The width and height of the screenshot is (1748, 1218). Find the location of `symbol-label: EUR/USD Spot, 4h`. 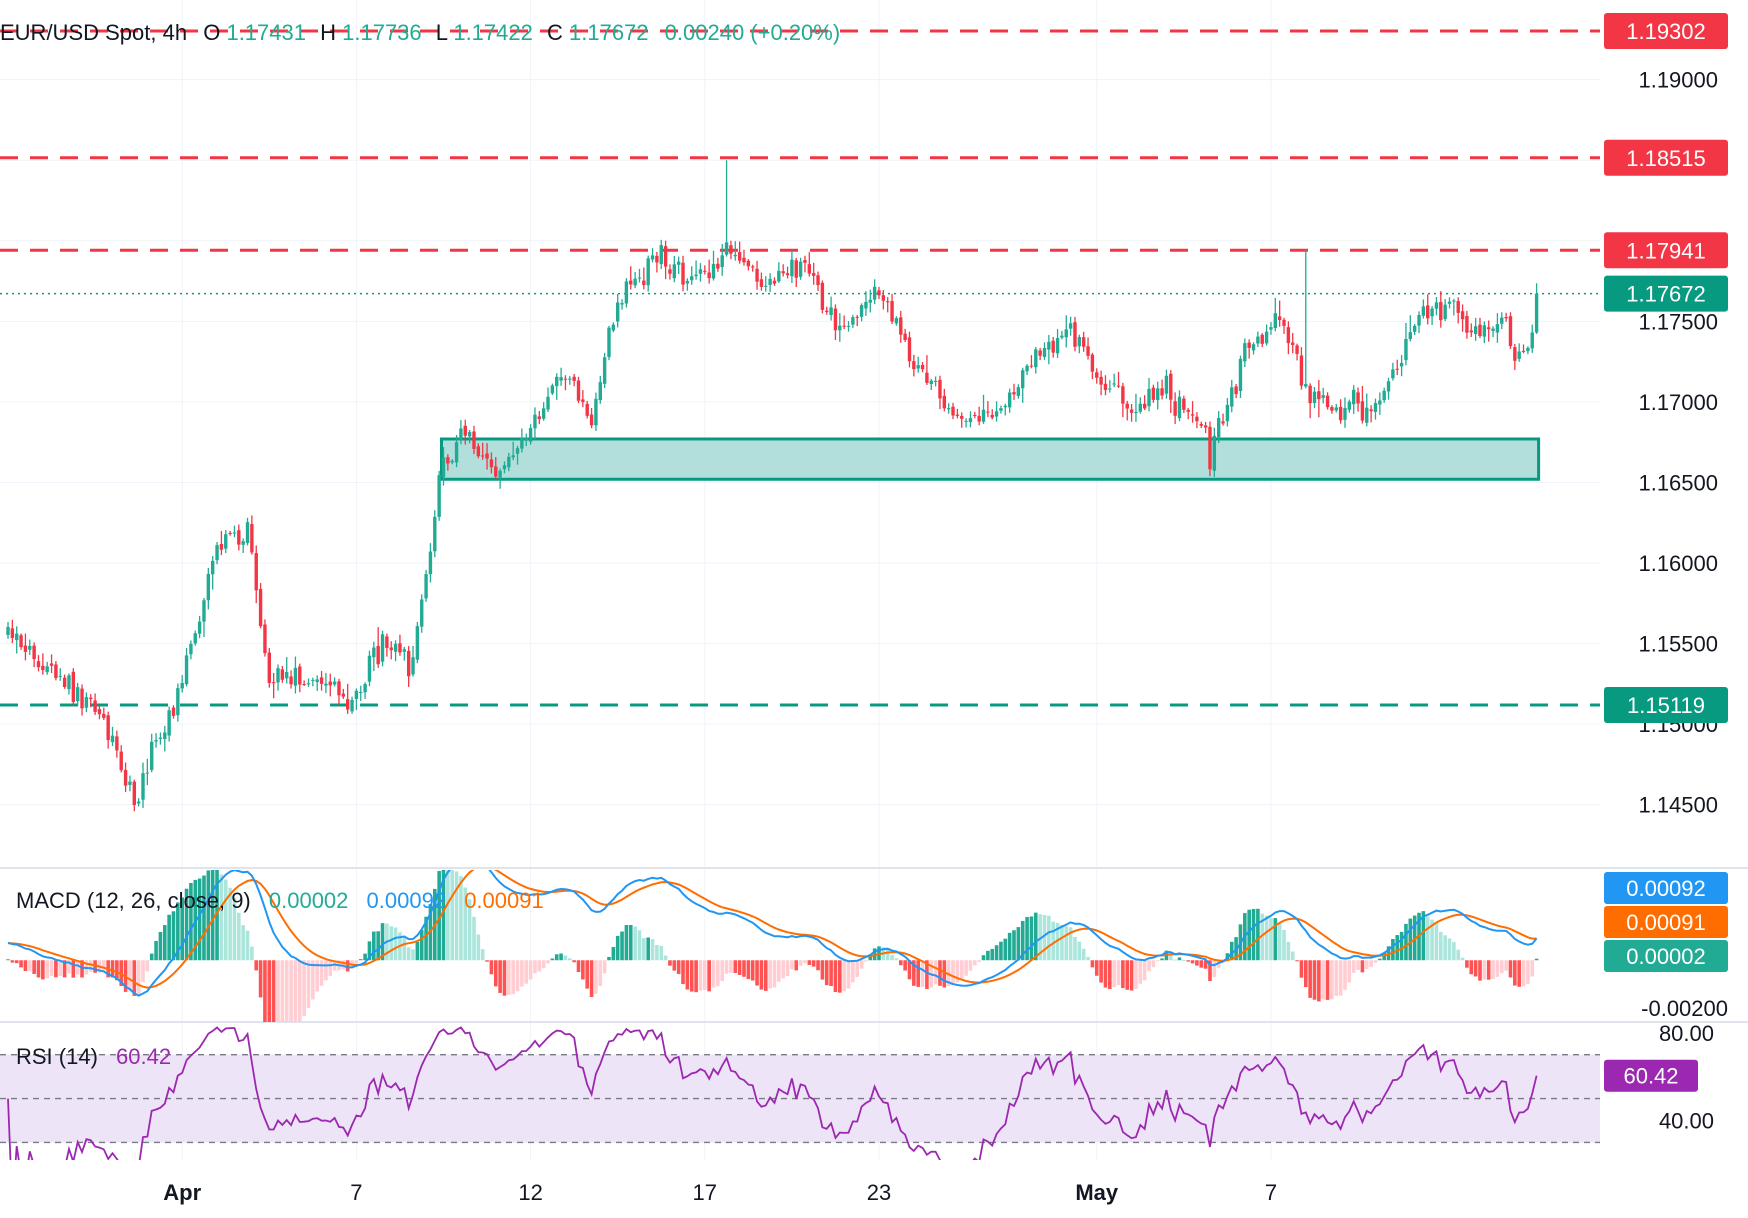

symbol-label: EUR/USD Spot, 4h is located at coordinates (93, 32).